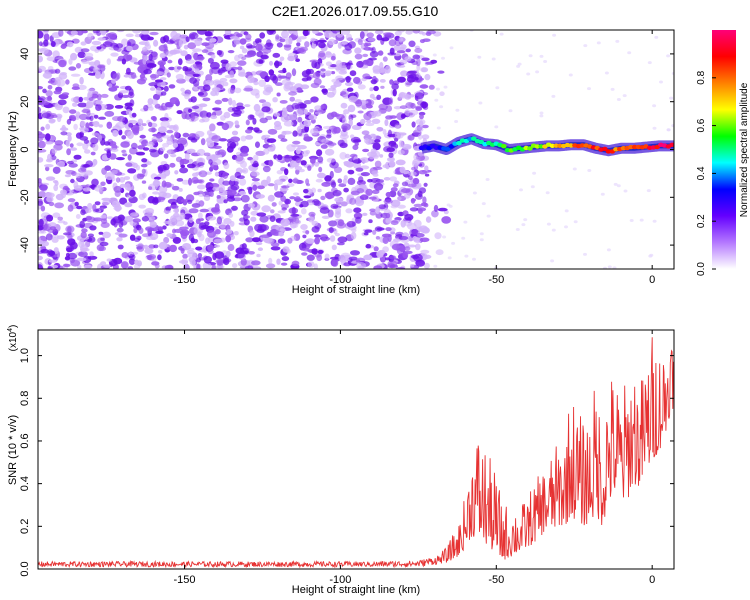 Image resolution: width=750 pixels, height=600 pixels. I want to click on y-tick-label: -40, so click(25, 245).